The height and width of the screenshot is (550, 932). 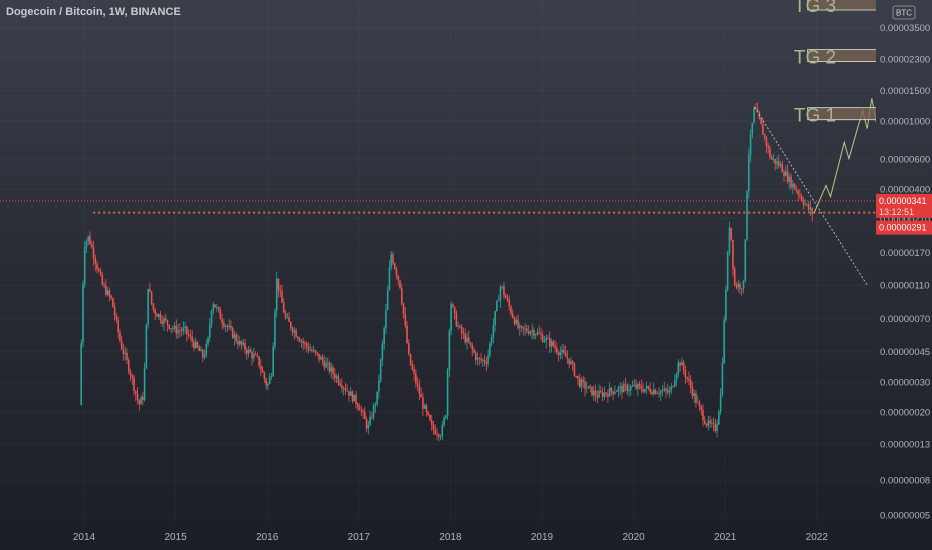 What do you see at coordinates (815, 116) in the screenshot?
I see `target-label: TG 1` at bounding box center [815, 116].